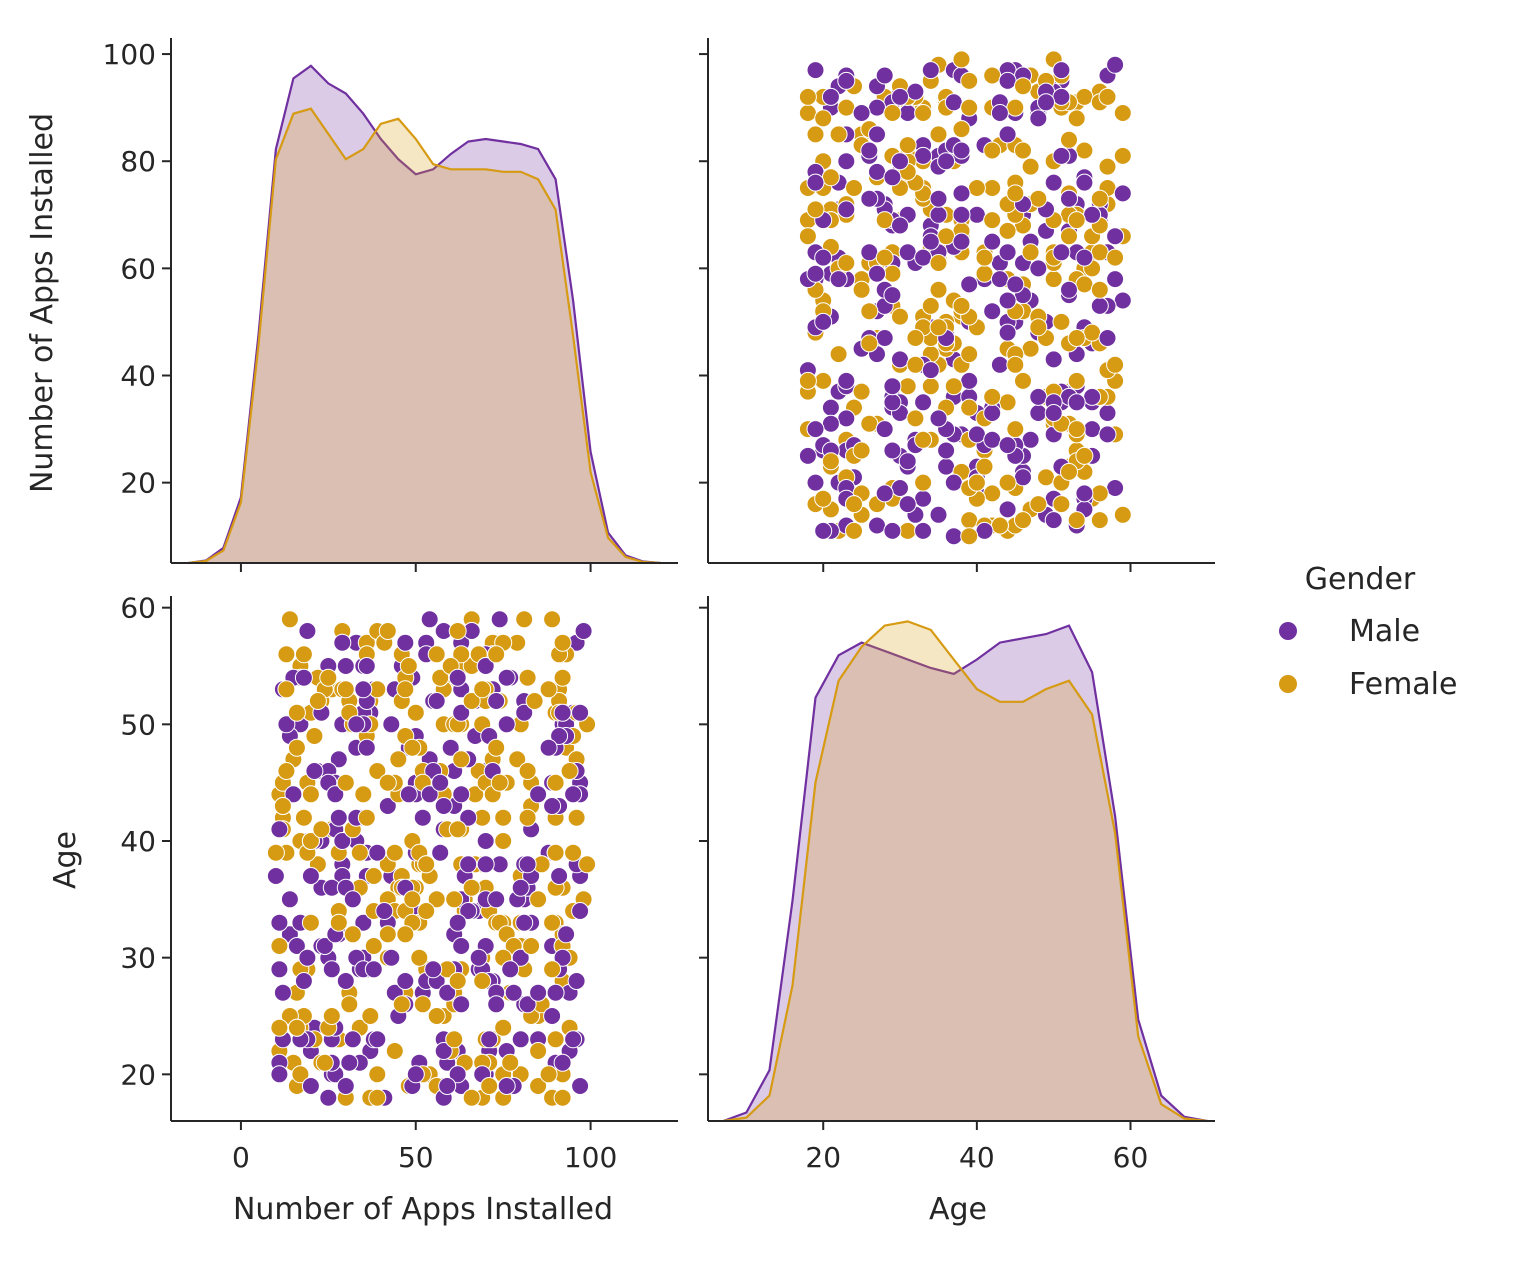  What do you see at coordinates (138, 724) in the screenshot?
I see `y-tick-label: 50` at bounding box center [138, 724].